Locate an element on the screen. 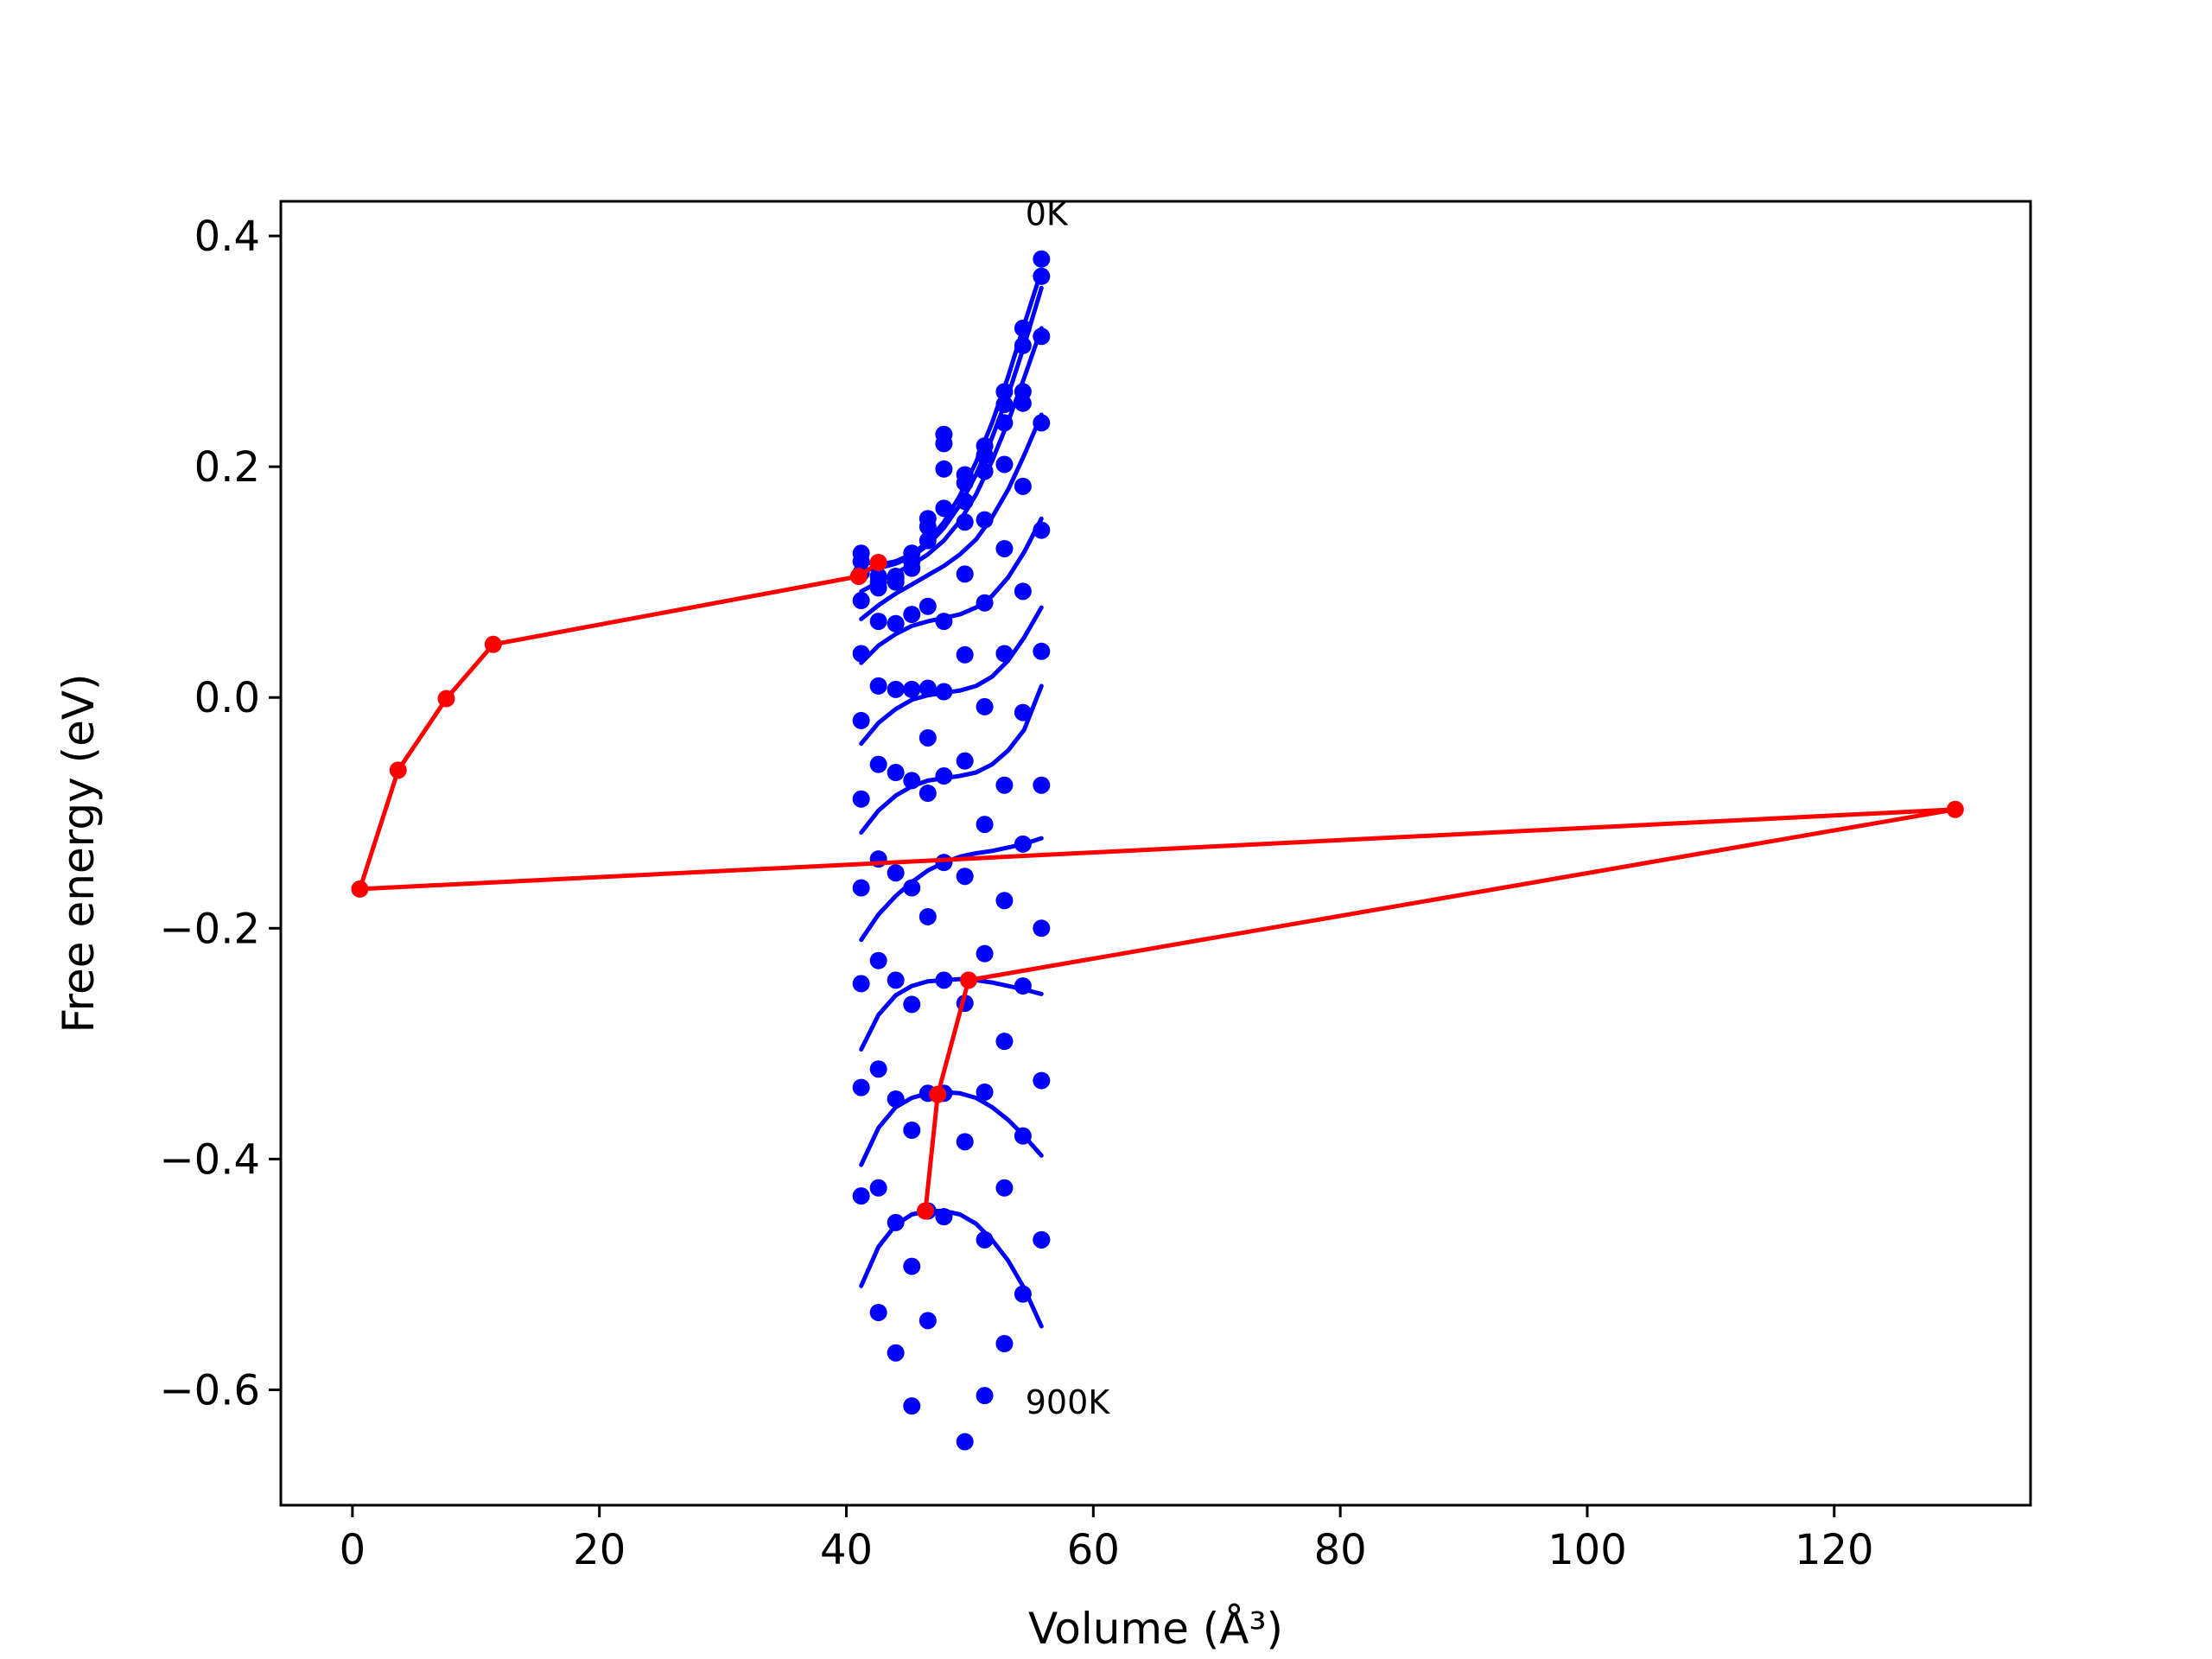 This screenshot has width=2212, height=1659. x-tick-label: 0 is located at coordinates (353, 1550).